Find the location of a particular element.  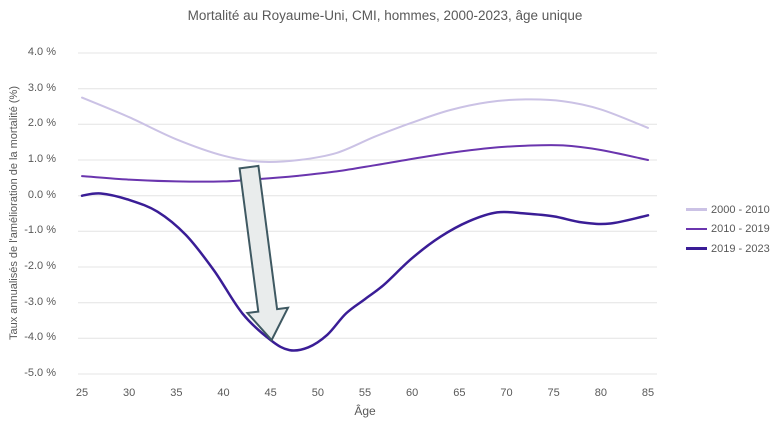

y-tick-label: 0.0 % is located at coordinates (41, 194).